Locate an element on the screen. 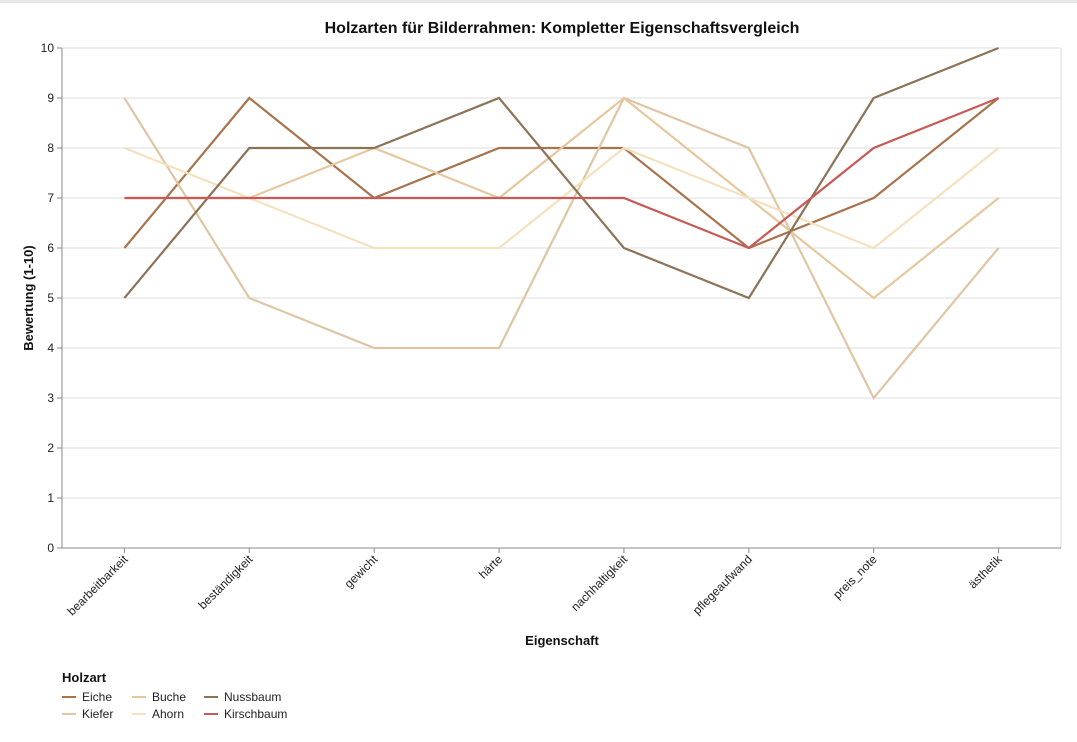 This screenshot has width=1077, height=742. legend-label: Eiche is located at coordinates (97, 697).